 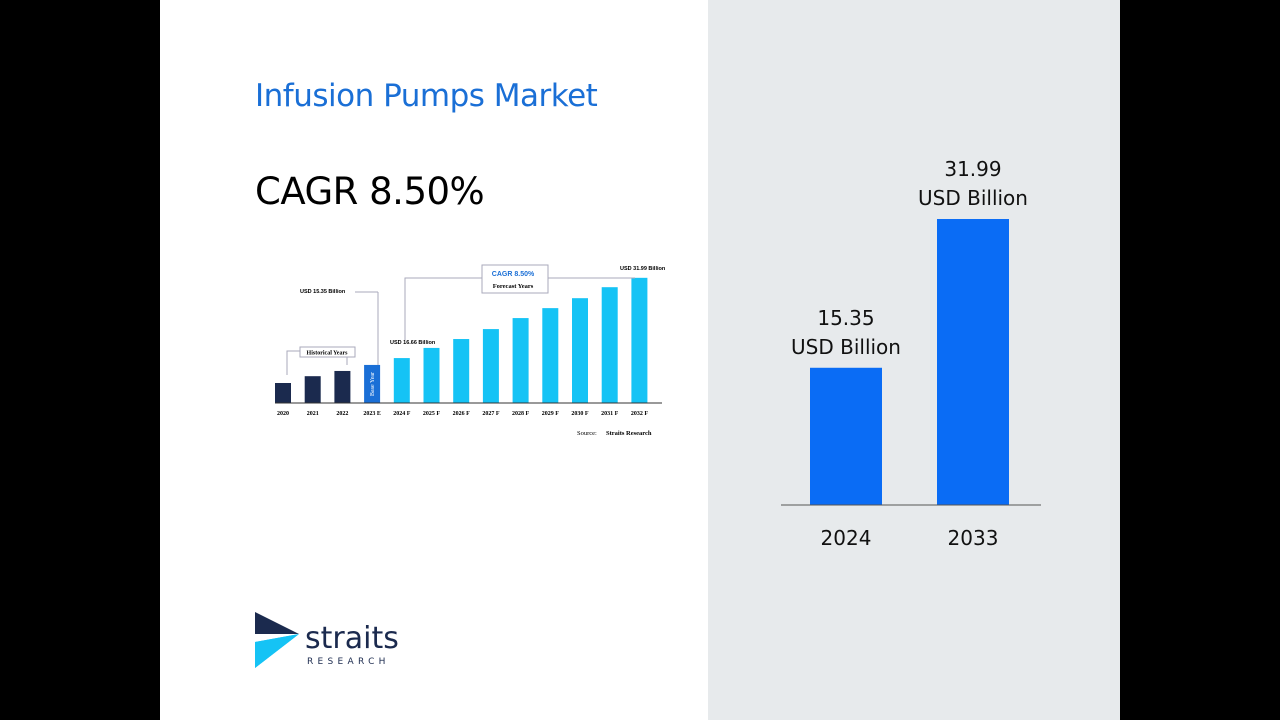 What do you see at coordinates (491, 414) in the screenshot?
I see `x-tick-label: 2027 F` at bounding box center [491, 414].